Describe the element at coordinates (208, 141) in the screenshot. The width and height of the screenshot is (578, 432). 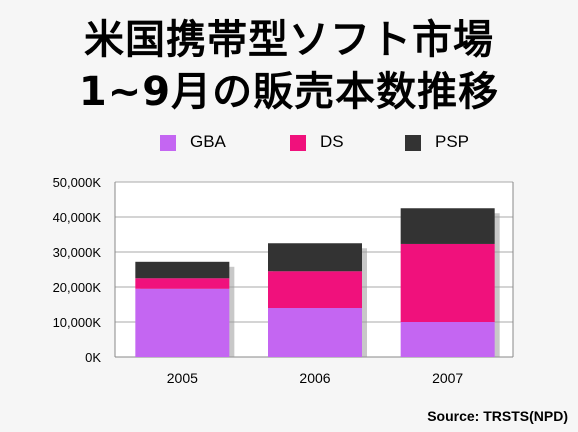
I see `legend-label-gba: GBA` at that location.